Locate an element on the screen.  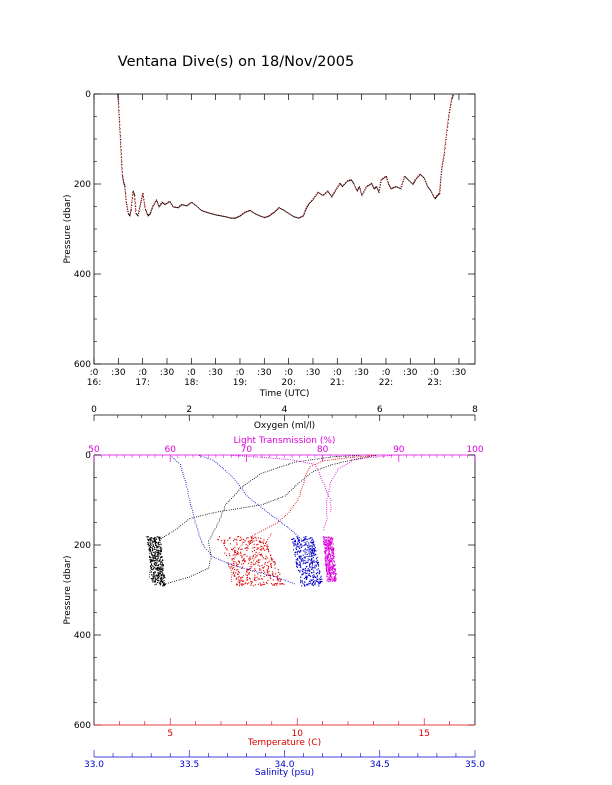
salinity-tick-label: 34.0 is located at coordinates (284, 765).